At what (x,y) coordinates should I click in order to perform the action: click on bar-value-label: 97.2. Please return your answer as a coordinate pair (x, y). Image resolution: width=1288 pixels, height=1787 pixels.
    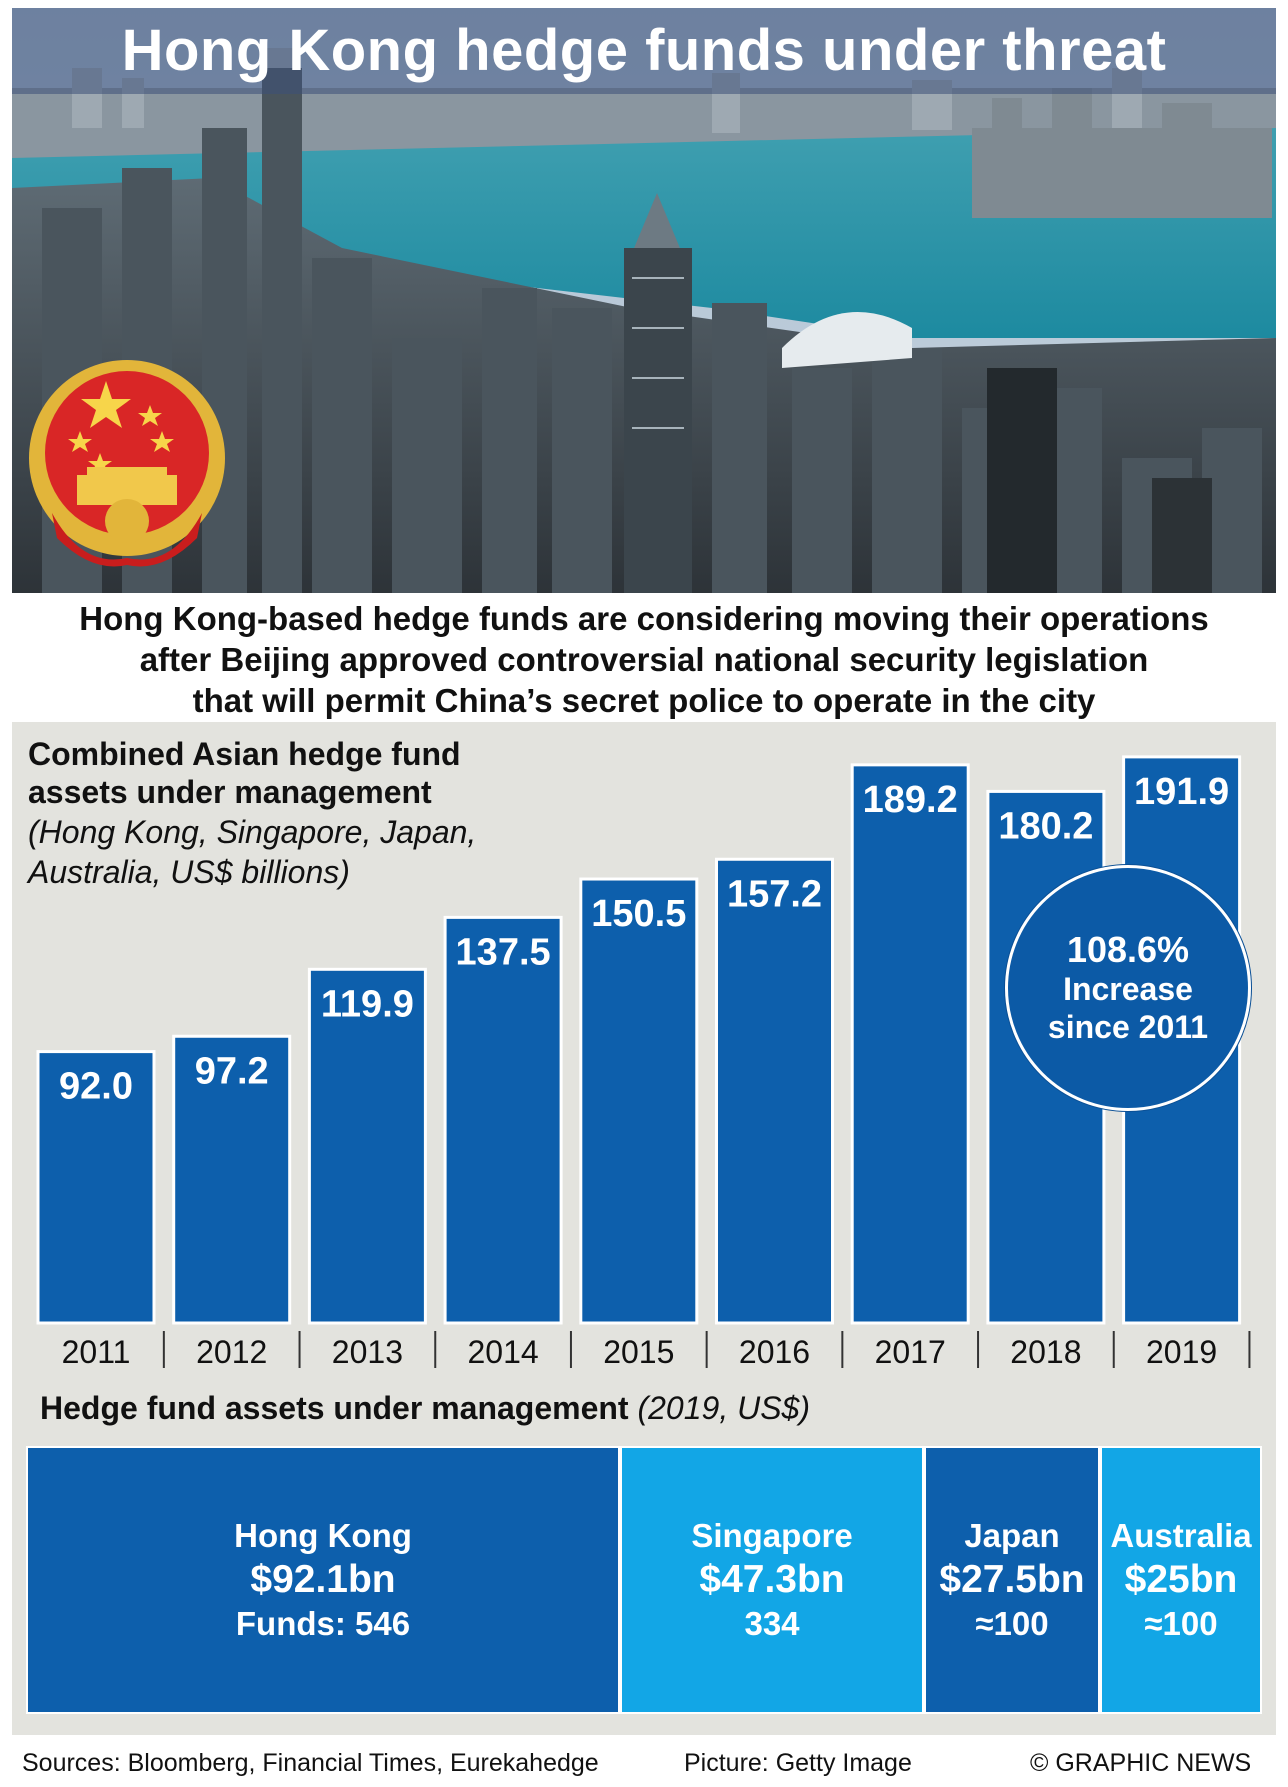
    Looking at the image, I should click on (232, 1071).